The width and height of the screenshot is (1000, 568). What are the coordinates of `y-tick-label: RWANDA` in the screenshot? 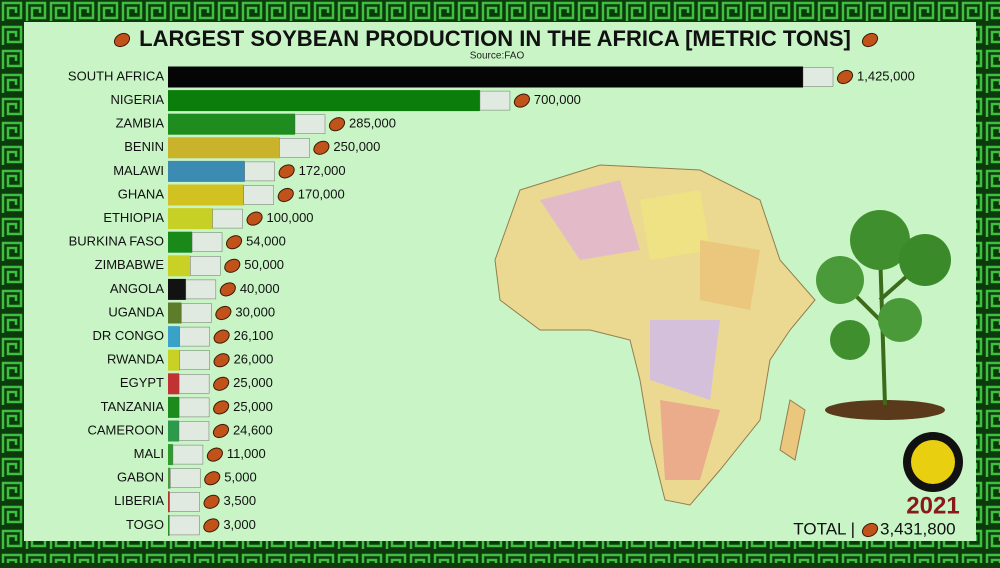 It's located at (135, 359).